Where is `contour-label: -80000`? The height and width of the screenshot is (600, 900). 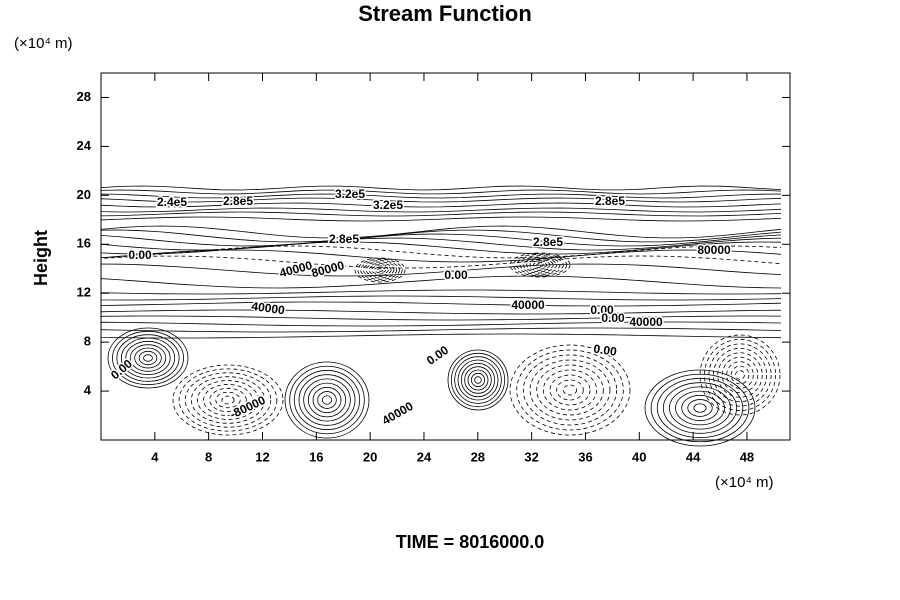
contour-label: -80000 is located at coordinates (248, 407).